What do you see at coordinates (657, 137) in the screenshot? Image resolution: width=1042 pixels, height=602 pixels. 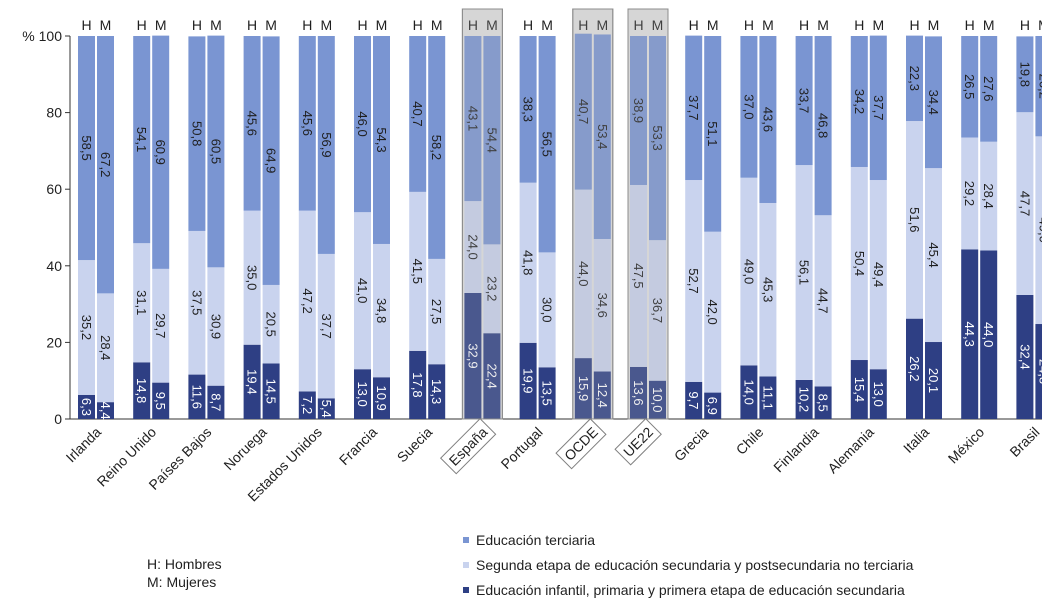 I see `data-label: 53,3` at bounding box center [657, 137].